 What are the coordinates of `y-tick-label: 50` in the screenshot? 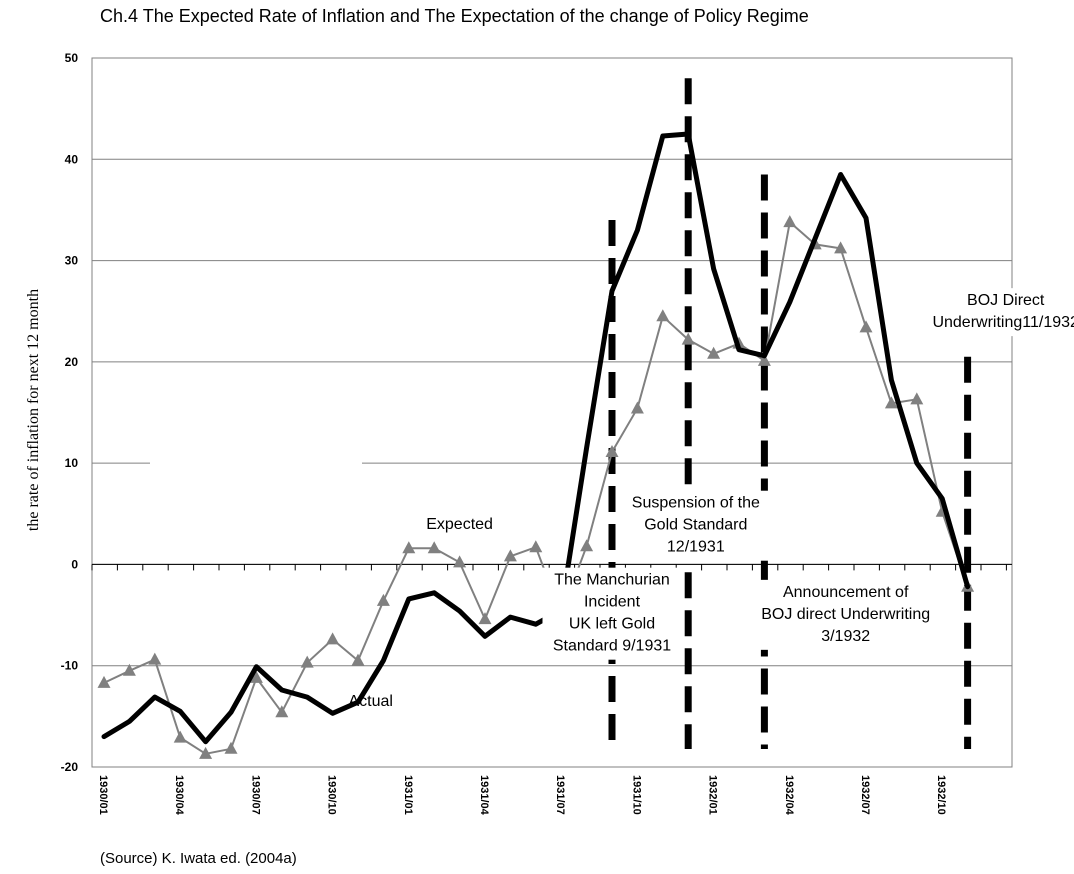 It's located at (72, 58).